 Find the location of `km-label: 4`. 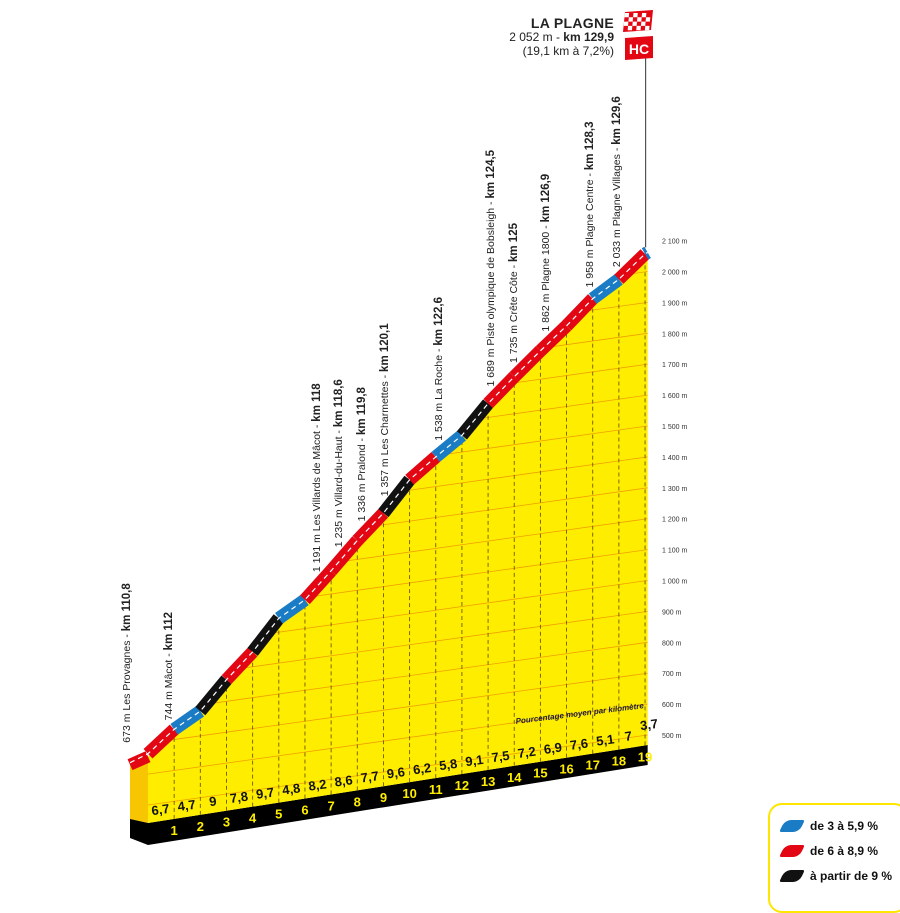

km-label: 4 is located at coordinates (253, 818).